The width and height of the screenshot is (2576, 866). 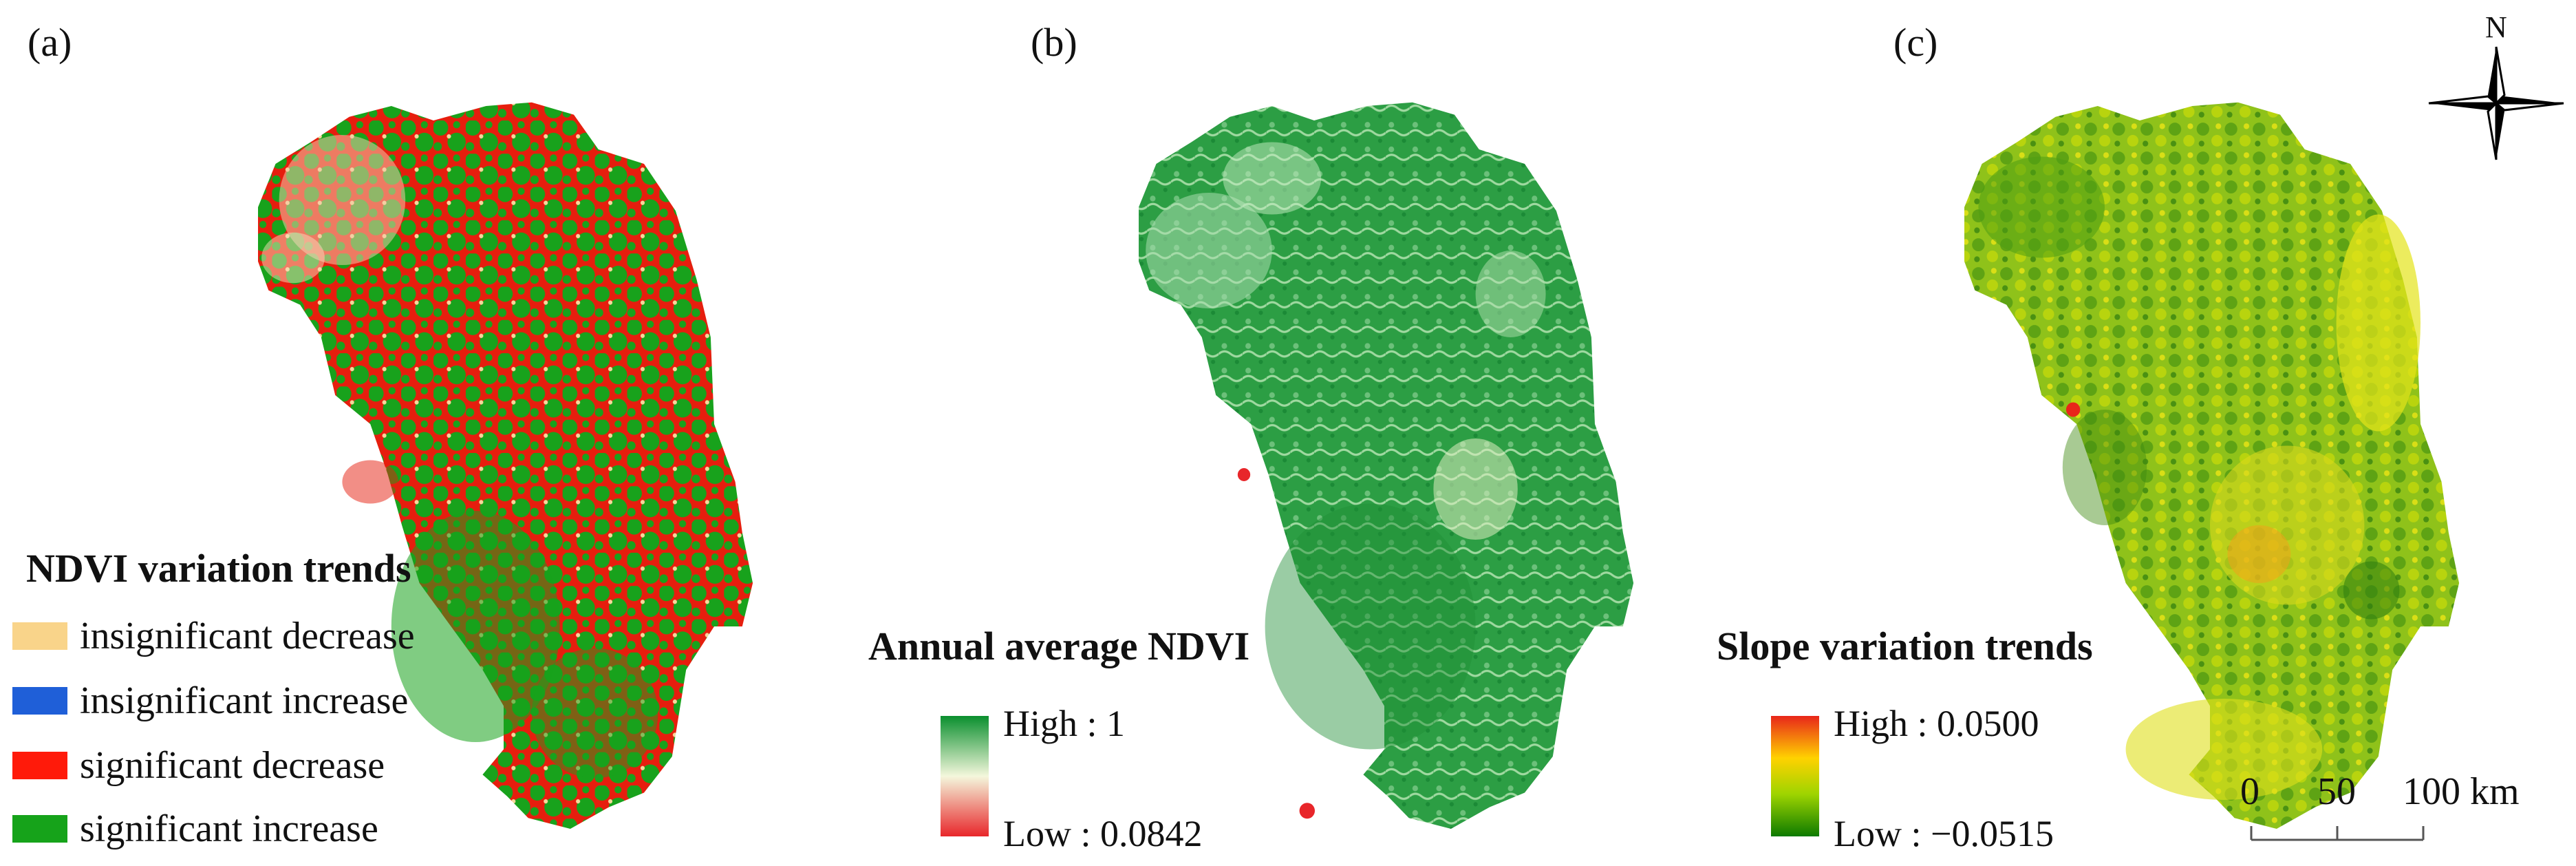 I want to click on swatch-insignificant-increase, so click(x=39, y=701).